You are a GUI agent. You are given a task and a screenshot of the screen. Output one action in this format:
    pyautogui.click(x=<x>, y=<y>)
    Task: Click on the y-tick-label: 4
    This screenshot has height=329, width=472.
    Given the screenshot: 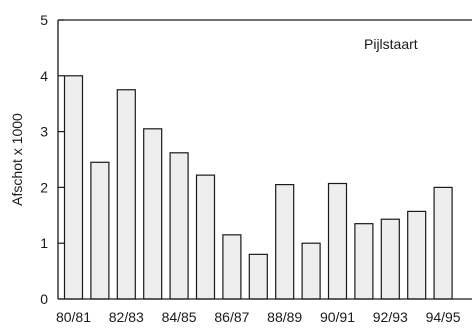 What is the action you would take?
    pyautogui.click(x=44, y=76)
    